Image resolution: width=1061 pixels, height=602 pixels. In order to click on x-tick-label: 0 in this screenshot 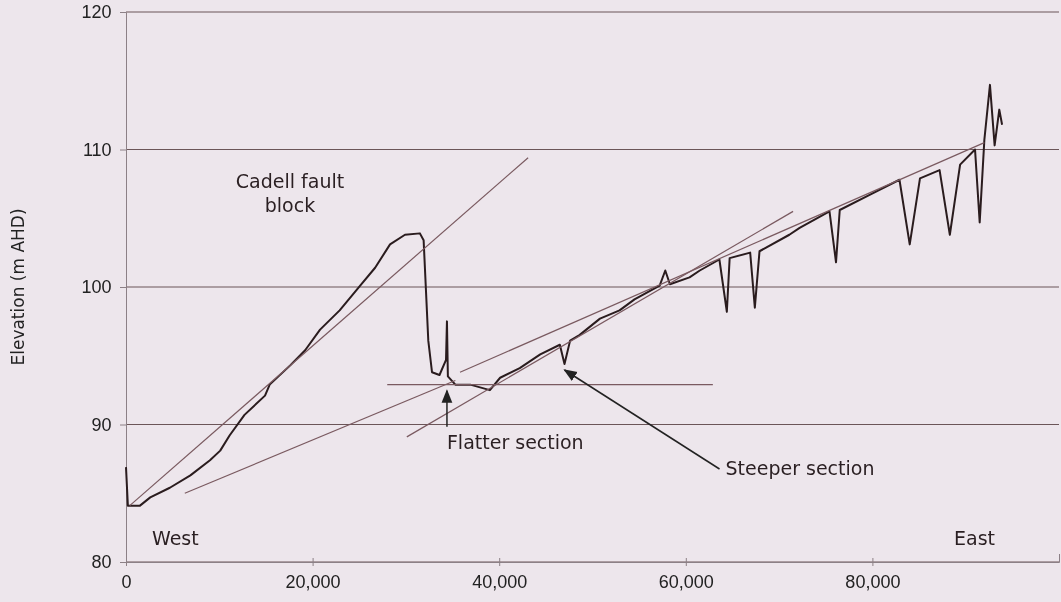, I will do `click(126, 582)`.